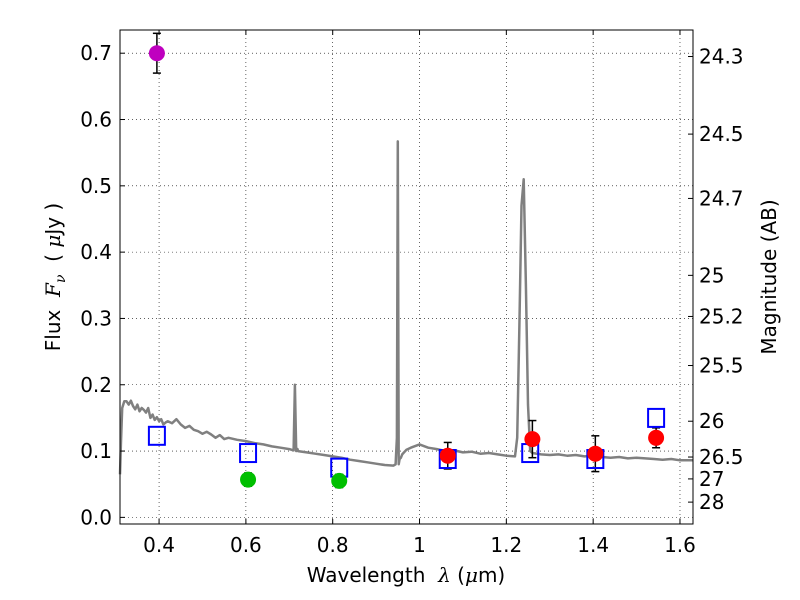  What do you see at coordinates (61, 278) in the screenshot?
I see `nu-subscript: ν` at bounding box center [61, 278].